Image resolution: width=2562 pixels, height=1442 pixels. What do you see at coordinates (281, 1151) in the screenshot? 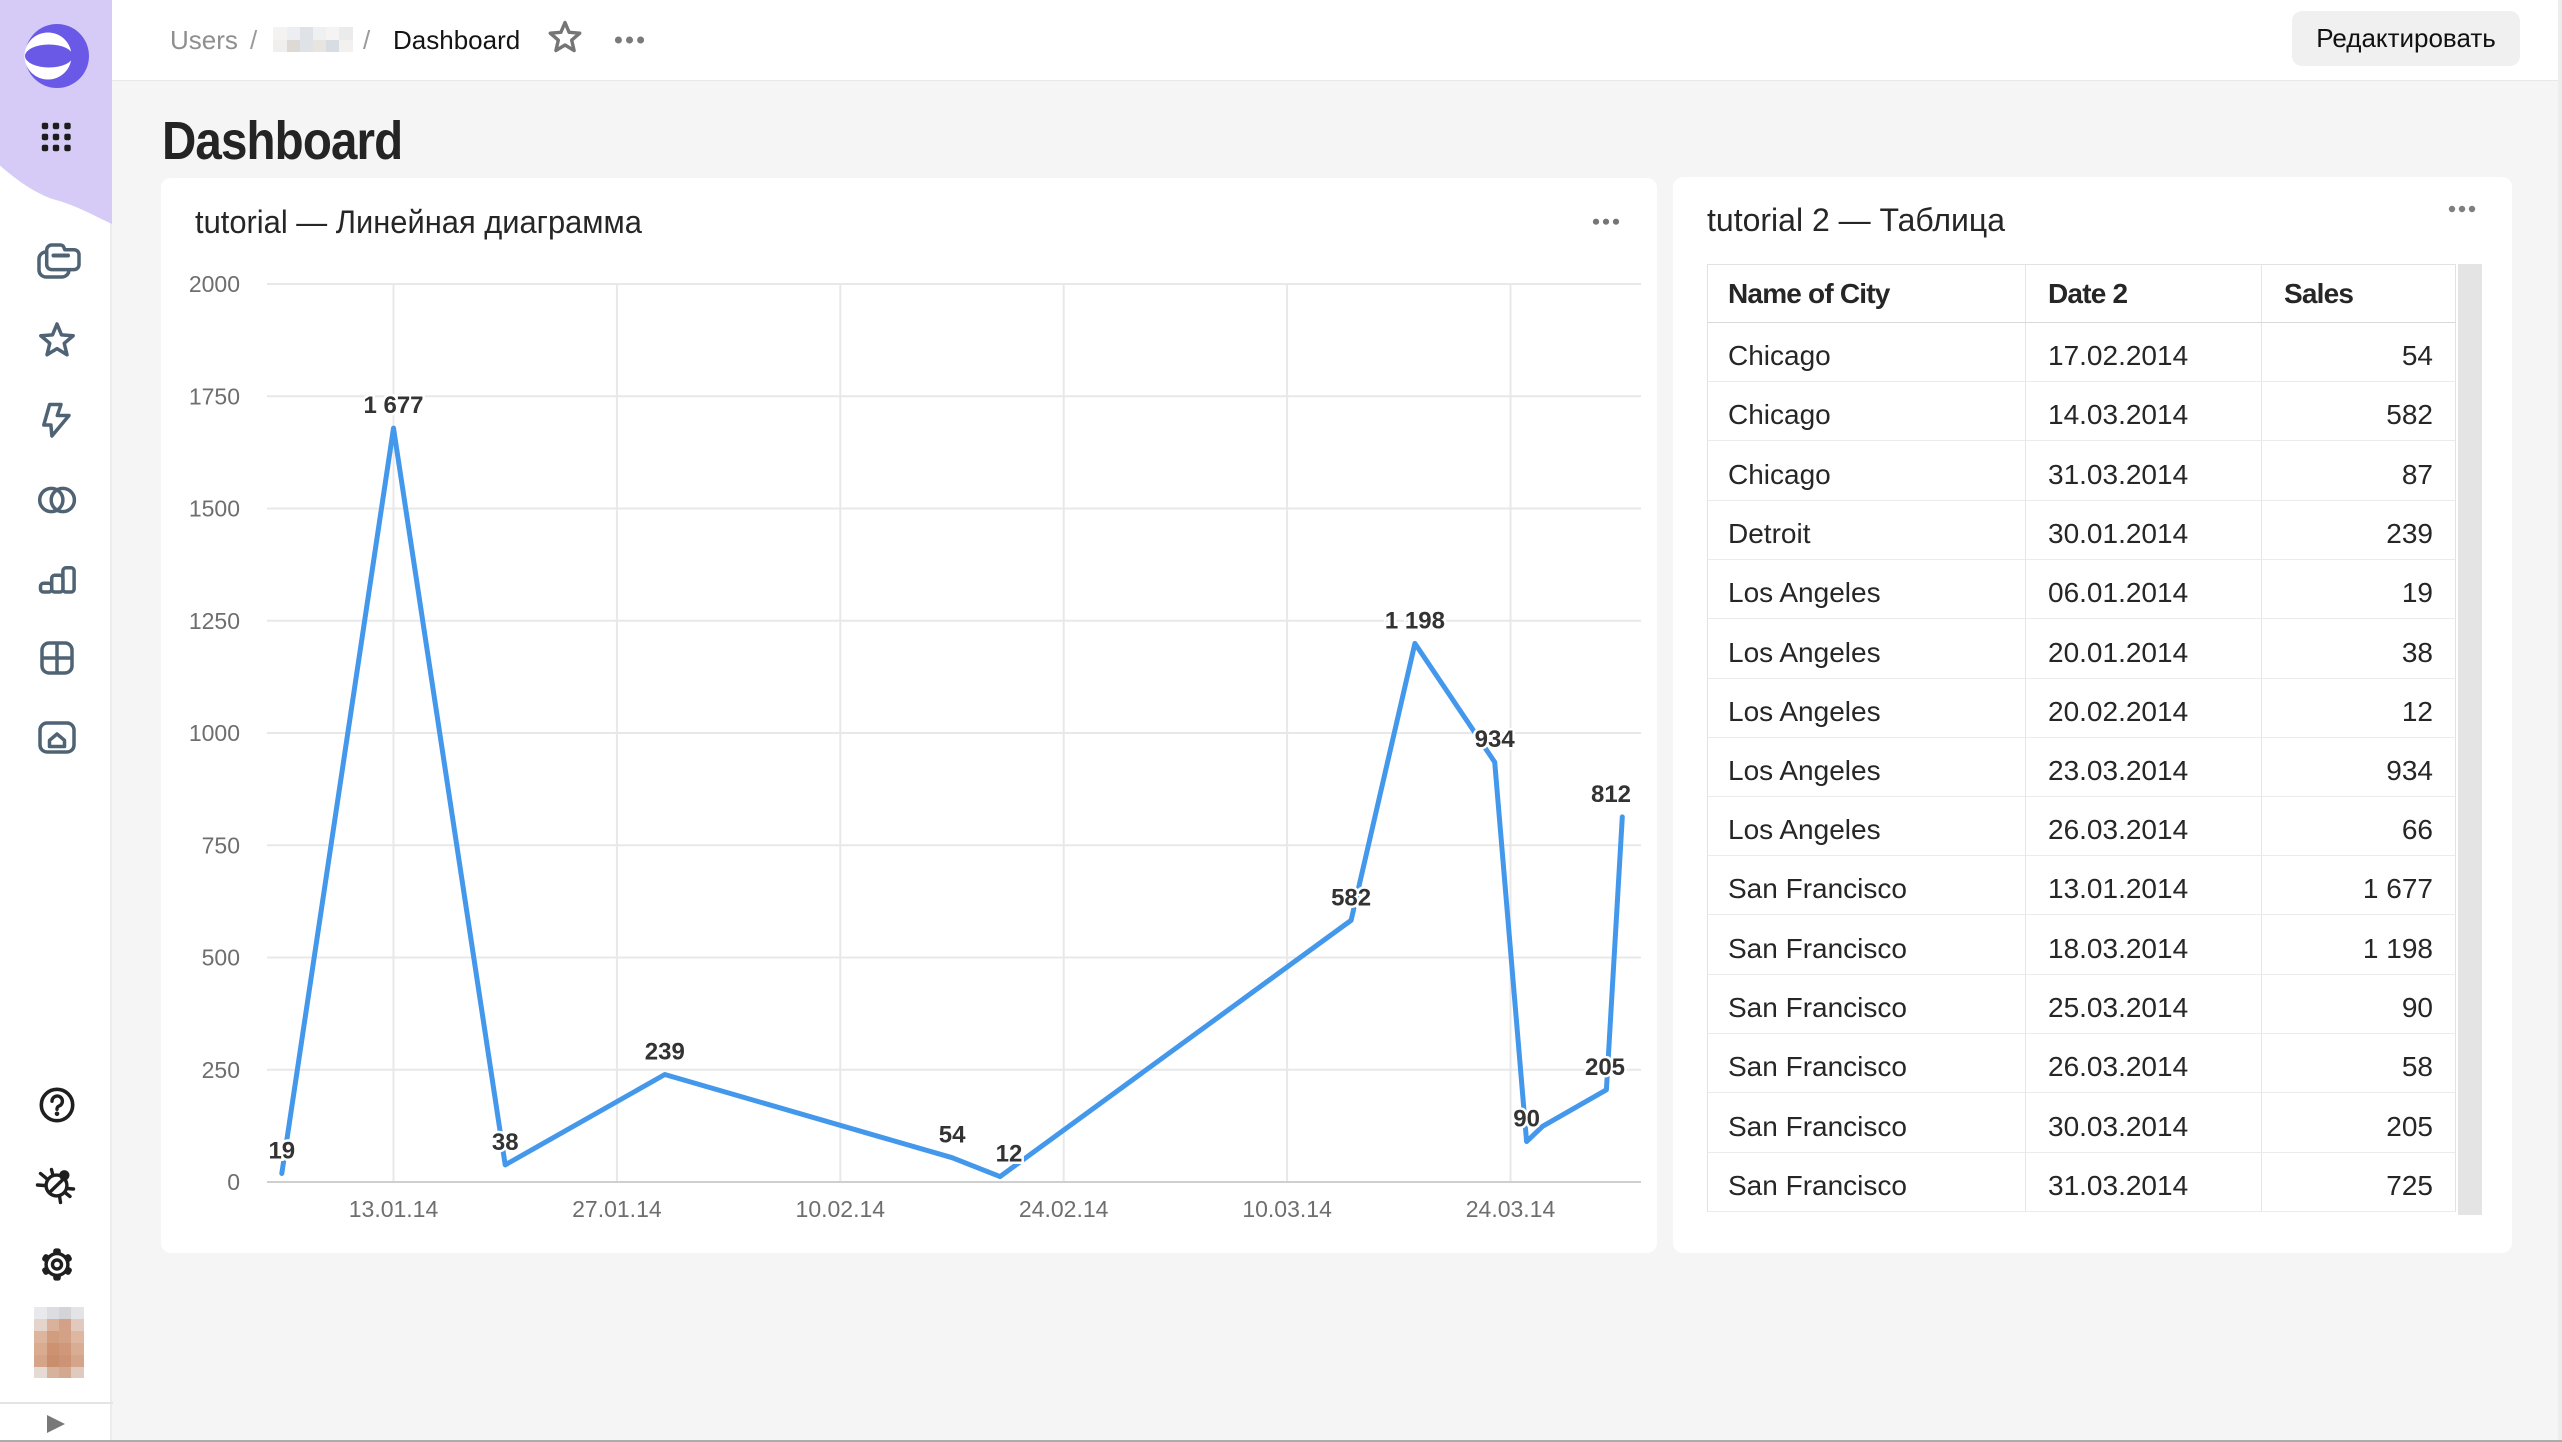
I see `svg-text: 19` at bounding box center [281, 1151].